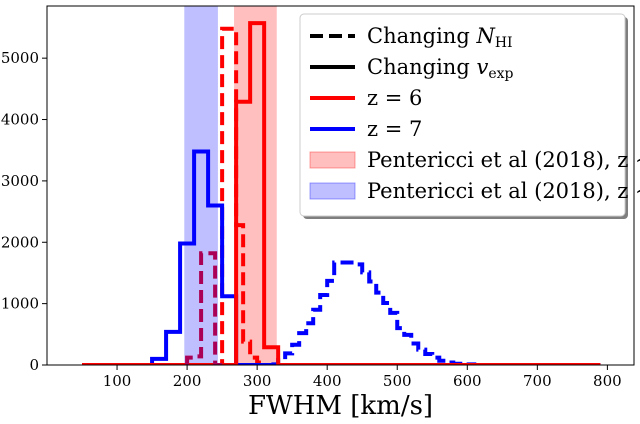  What do you see at coordinates (20, 120) in the screenshot?
I see `y-tick-label: 4000` at bounding box center [20, 120].